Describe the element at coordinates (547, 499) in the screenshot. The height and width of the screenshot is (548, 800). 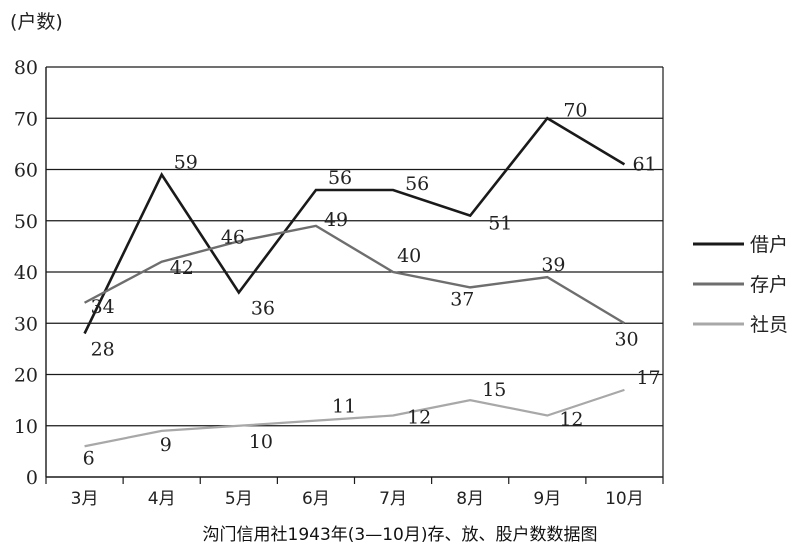
I see `x-tick-label: 9月` at that location.